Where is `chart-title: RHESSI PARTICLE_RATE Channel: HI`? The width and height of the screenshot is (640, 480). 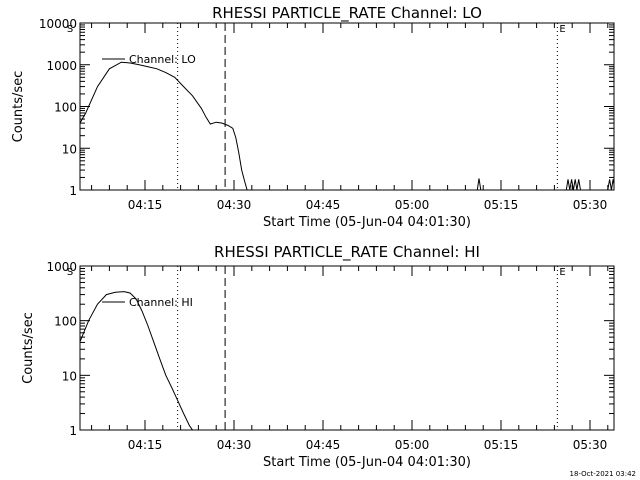
chart-title: RHESSI PARTICLE_RATE Channel: HI is located at coordinates (347, 252).